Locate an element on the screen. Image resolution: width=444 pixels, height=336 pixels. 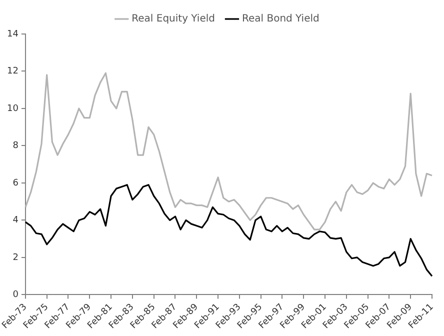
y-tick-label: 8 is located at coordinates (15, 146).